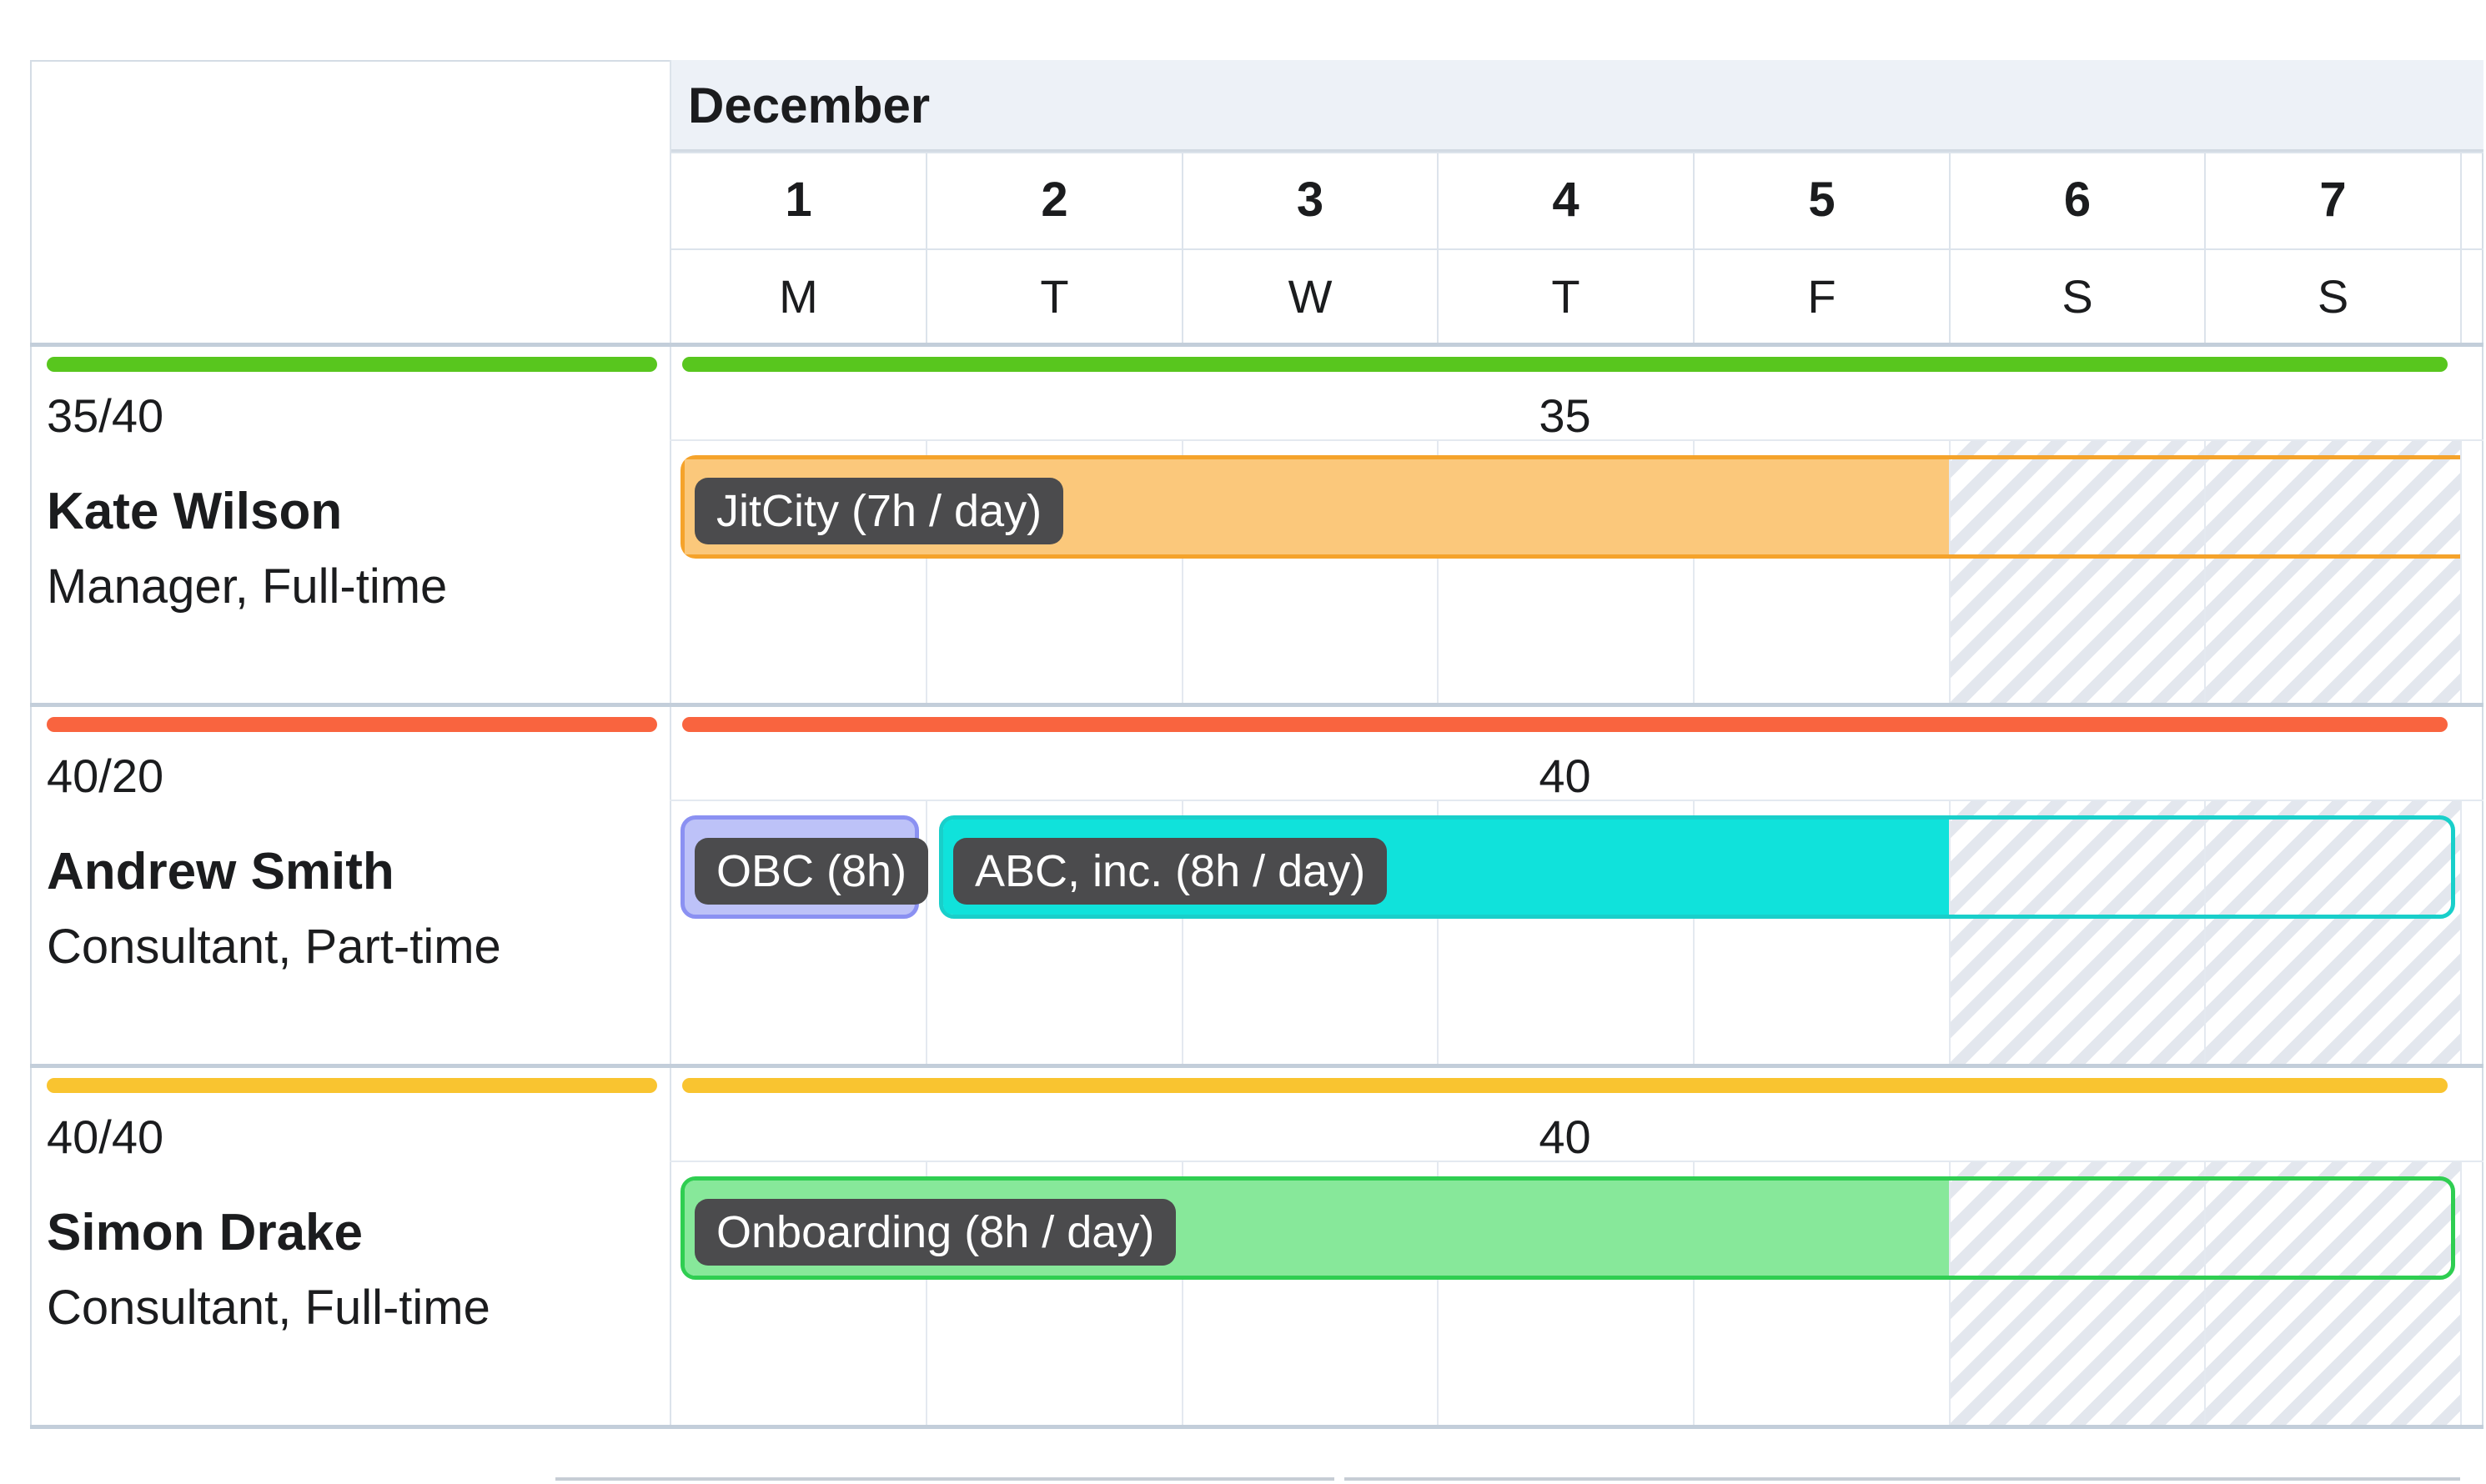  Describe the element at coordinates (1054, 296) in the screenshot. I see `weekday-label-2: T` at that location.